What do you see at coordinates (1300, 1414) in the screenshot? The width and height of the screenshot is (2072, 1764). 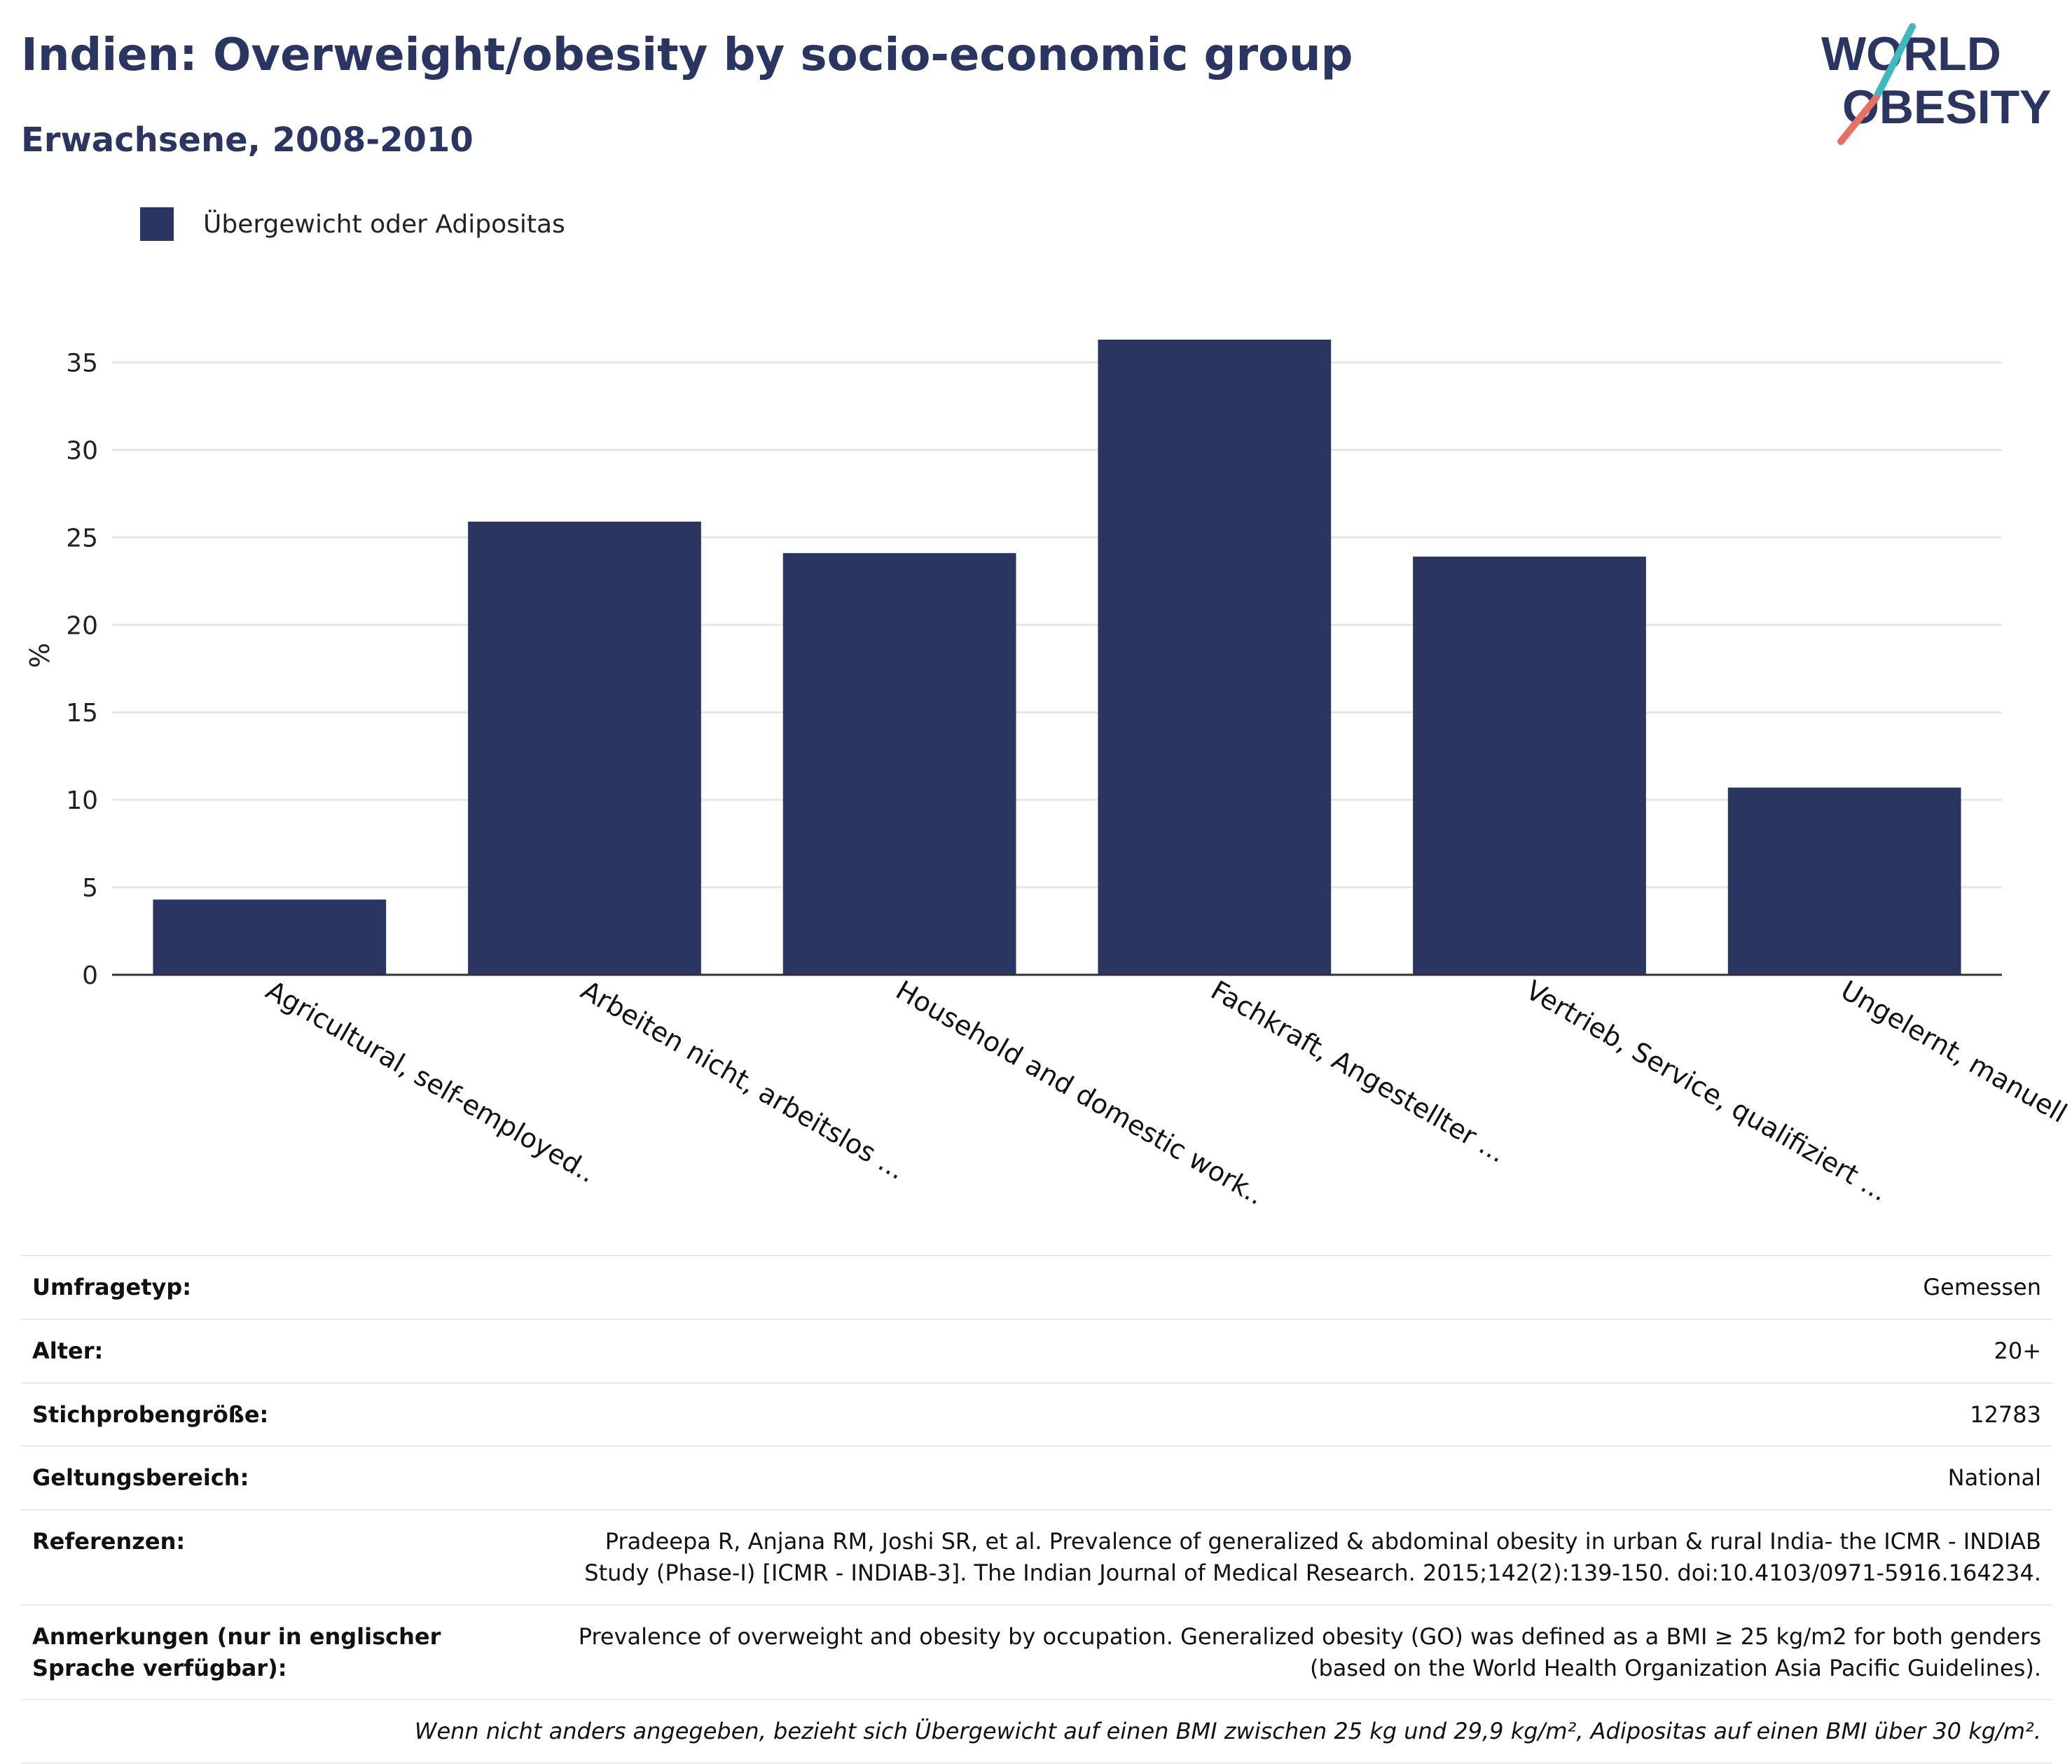 I see `info-value: 12783` at bounding box center [1300, 1414].